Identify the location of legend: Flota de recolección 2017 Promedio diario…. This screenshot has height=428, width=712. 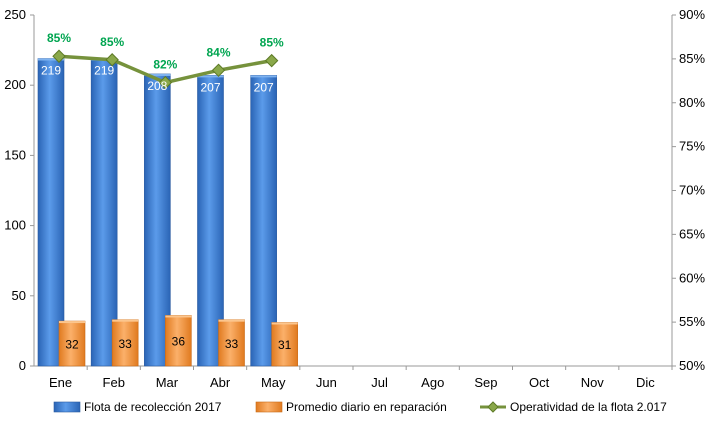
(360, 407).